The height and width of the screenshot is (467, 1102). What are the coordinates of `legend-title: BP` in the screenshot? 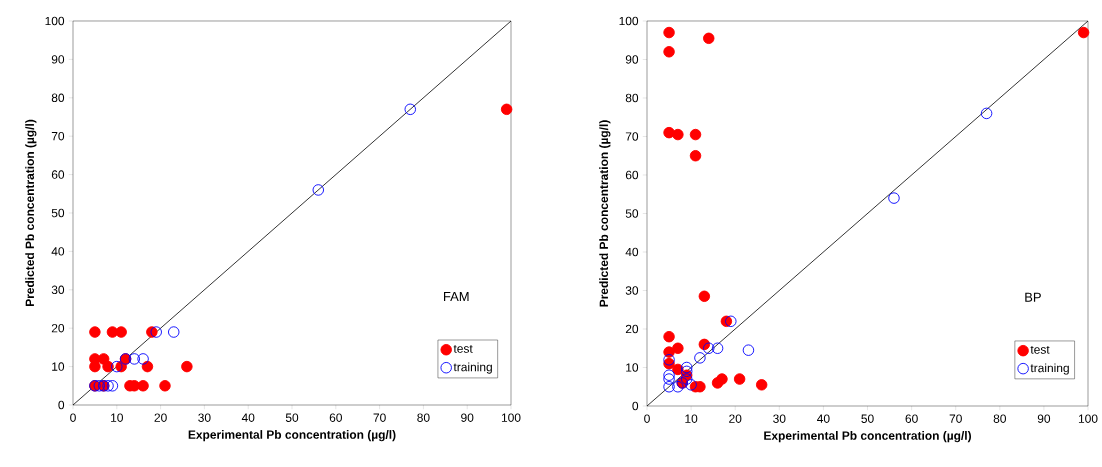 It's located at (1033, 297).